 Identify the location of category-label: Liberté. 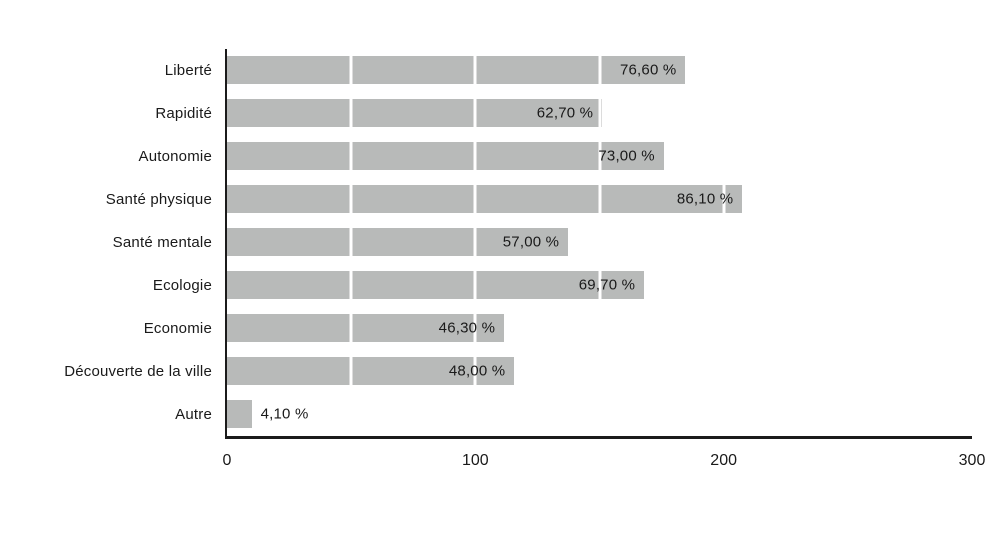
(188, 70).